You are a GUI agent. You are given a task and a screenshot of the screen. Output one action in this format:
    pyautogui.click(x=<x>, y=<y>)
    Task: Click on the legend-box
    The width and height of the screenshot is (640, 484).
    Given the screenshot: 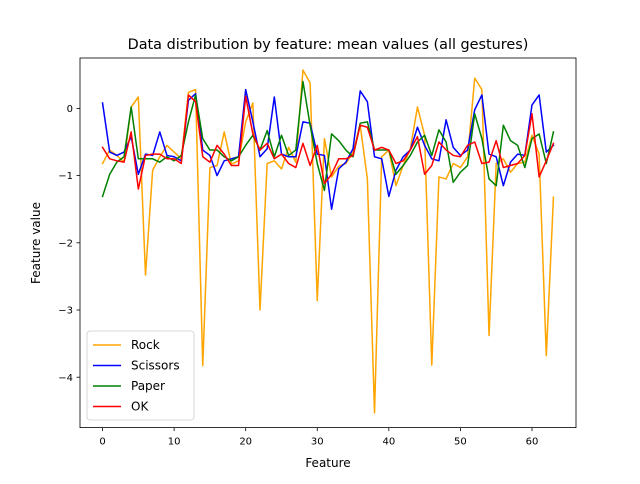 What is the action you would take?
    pyautogui.click(x=140, y=375)
    